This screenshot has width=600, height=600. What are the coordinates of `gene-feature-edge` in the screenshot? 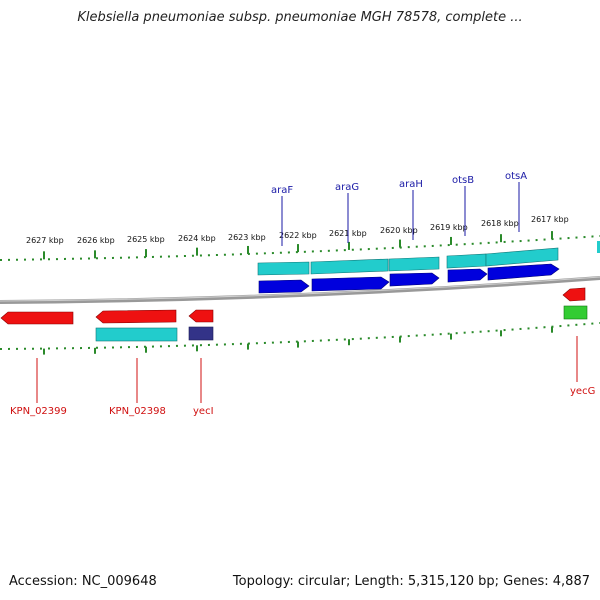 It's located at (598, 247).